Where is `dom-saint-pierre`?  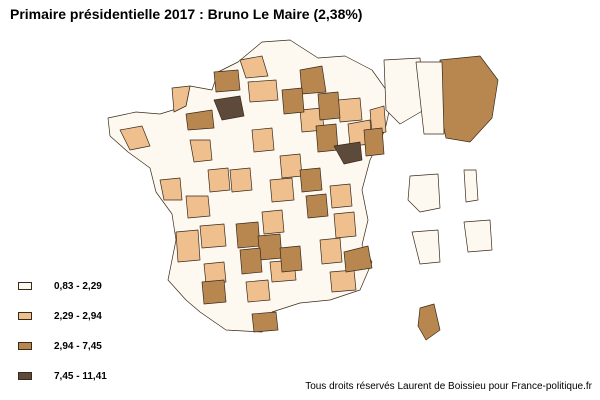 dom-saint-pierre is located at coordinates (478, 236).